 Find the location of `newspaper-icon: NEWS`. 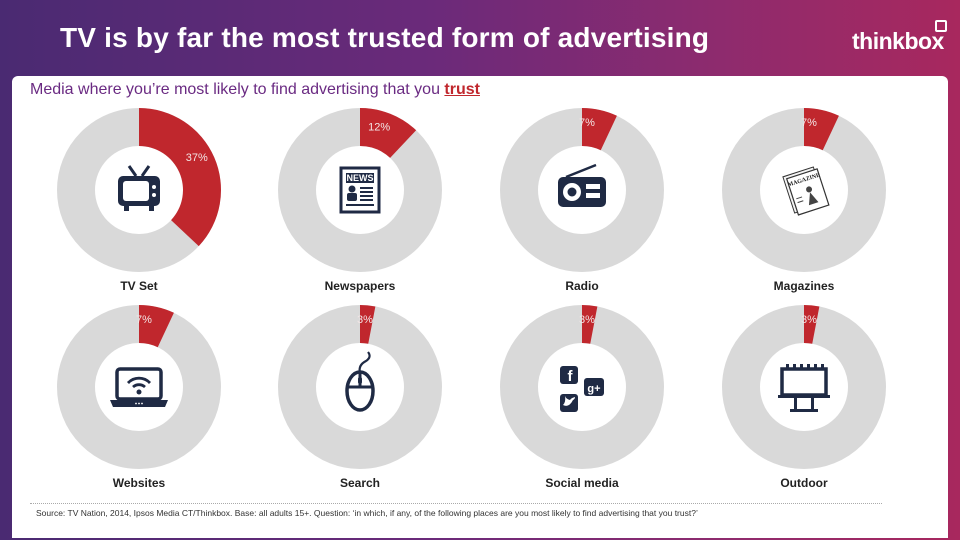

newspaper-icon: NEWS is located at coordinates (360, 190).